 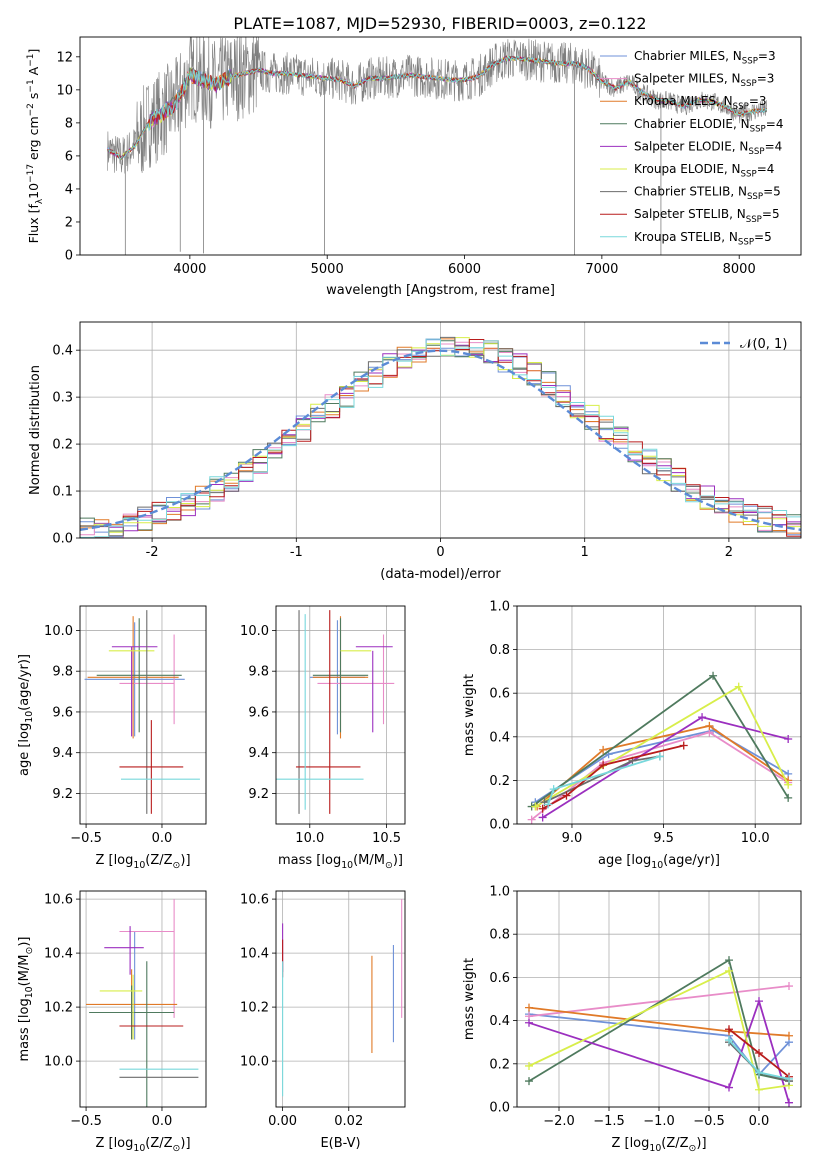 What do you see at coordinates (469, 715) in the screenshot?
I see `y-axis-label: mass weight` at bounding box center [469, 715].